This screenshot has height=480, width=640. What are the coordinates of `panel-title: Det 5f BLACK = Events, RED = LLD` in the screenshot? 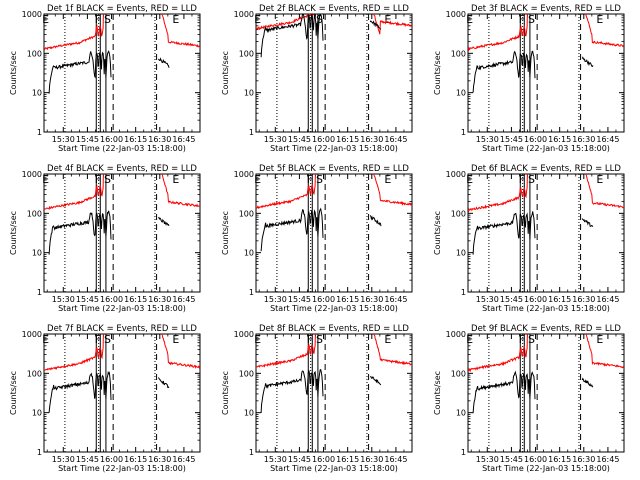 It's located at (334, 169).